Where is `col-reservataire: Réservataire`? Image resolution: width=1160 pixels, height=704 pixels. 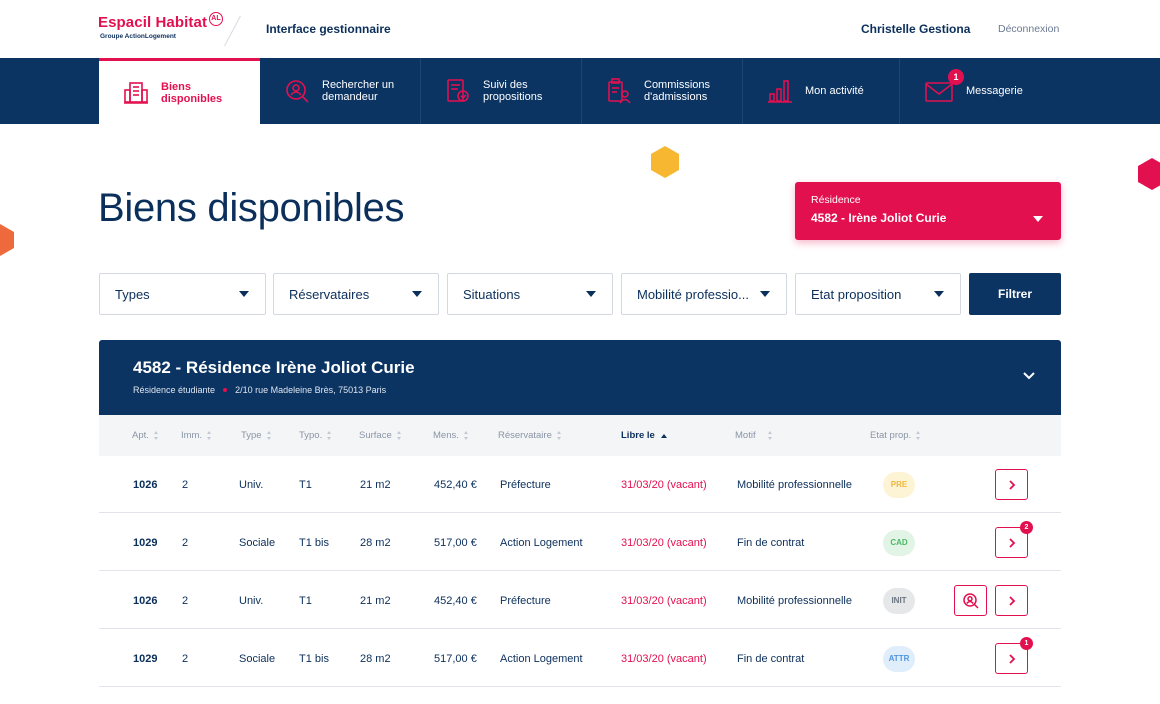 col-reservataire: Réservataire is located at coordinates (530, 435).